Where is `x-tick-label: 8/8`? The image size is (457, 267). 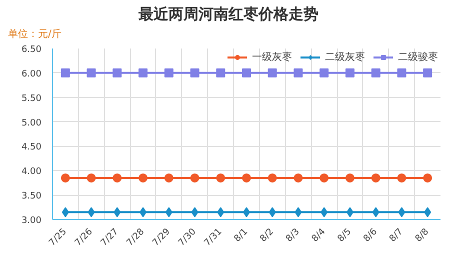
x-tick-label: 8/8 is located at coordinates (423, 235).